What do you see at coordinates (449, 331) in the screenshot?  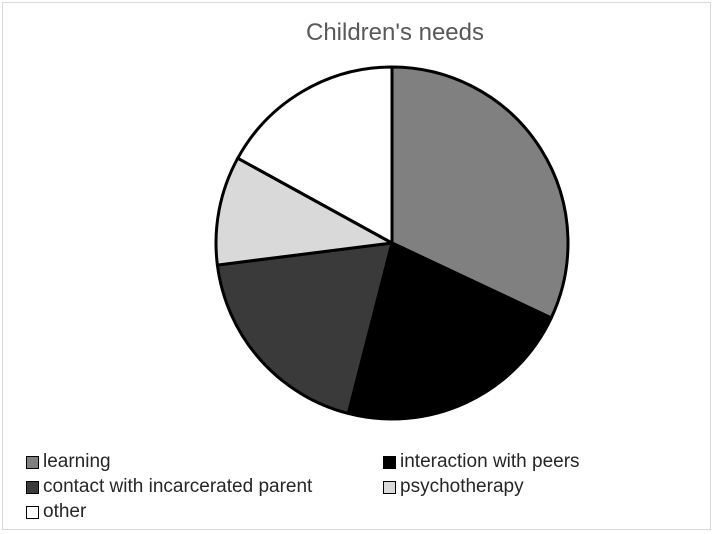 I see `pie-slice-interaction-with-peers` at bounding box center [449, 331].